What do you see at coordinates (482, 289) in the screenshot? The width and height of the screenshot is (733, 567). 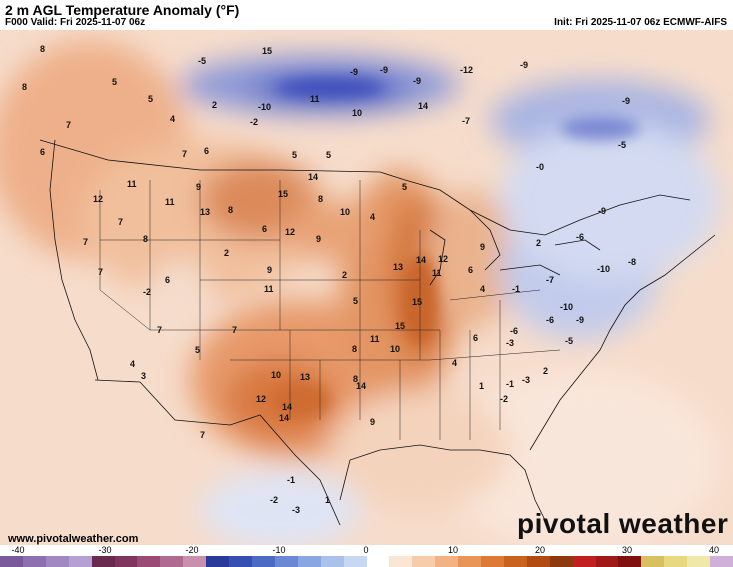 I see `value-label: 4` at bounding box center [482, 289].